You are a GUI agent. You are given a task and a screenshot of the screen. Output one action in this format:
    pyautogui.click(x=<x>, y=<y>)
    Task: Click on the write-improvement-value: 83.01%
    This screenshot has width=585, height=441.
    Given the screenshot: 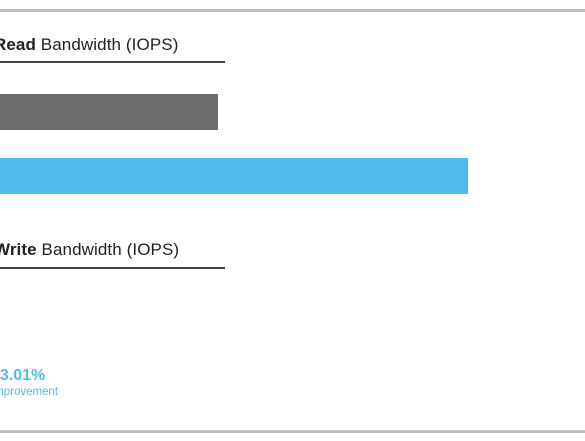 What is the action you would take?
    pyautogui.click(x=23, y=375)
    